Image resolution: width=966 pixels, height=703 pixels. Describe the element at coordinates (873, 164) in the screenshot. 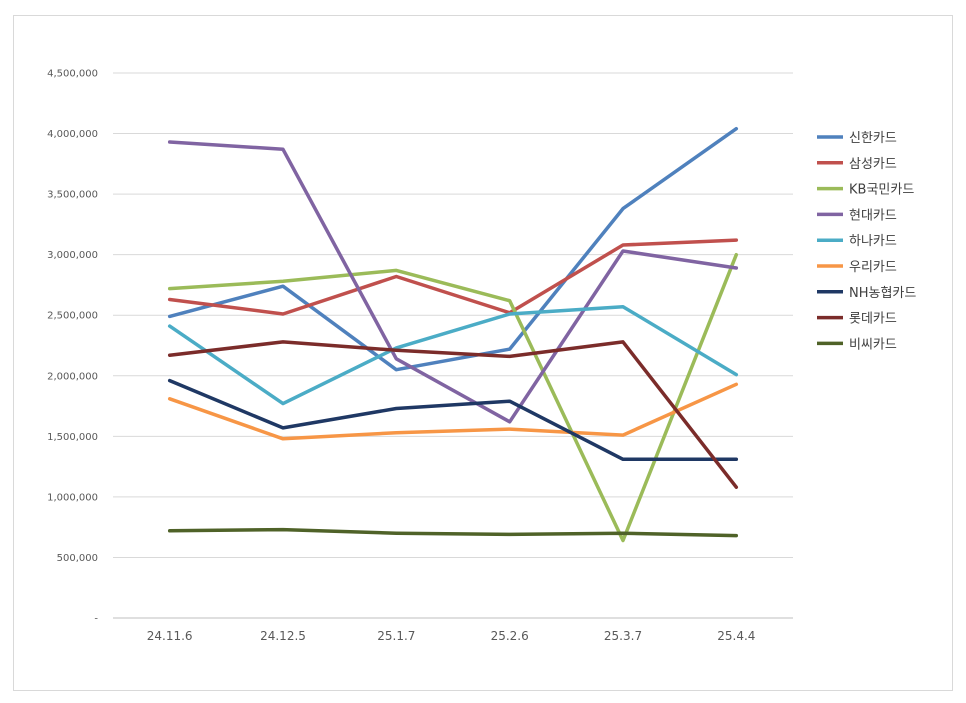

I see `legend-label: 삼성카드` at that location.